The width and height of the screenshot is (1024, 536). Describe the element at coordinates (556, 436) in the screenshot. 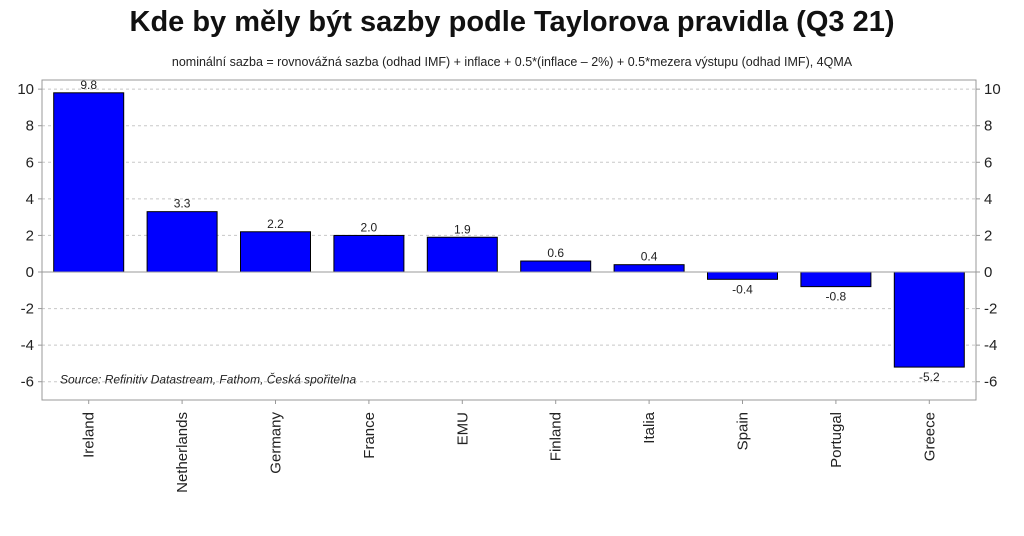

I see `x-category-label: Finland` at that location.